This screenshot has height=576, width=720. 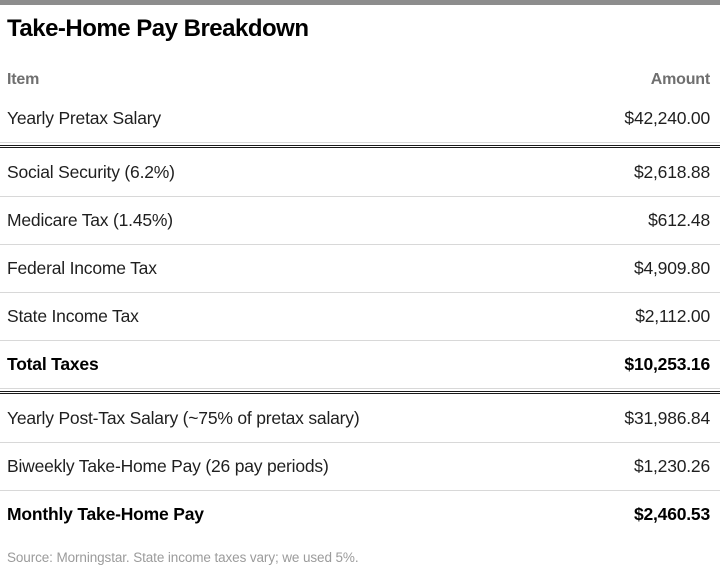 I want to click on row-amount-value: $31,986.84, so click(x=667, y=417).